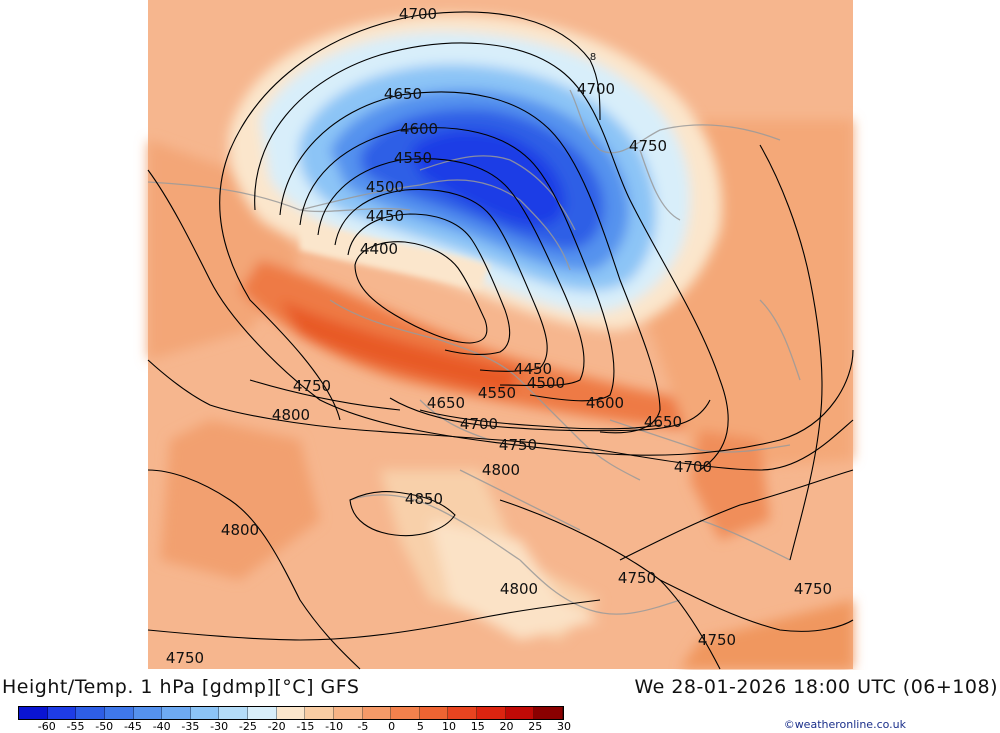 The image size is (1000, 733). Describe the element at coordinates (75, 726) in the screenshot. I see `colorbar-tick-label: -55` at that location.